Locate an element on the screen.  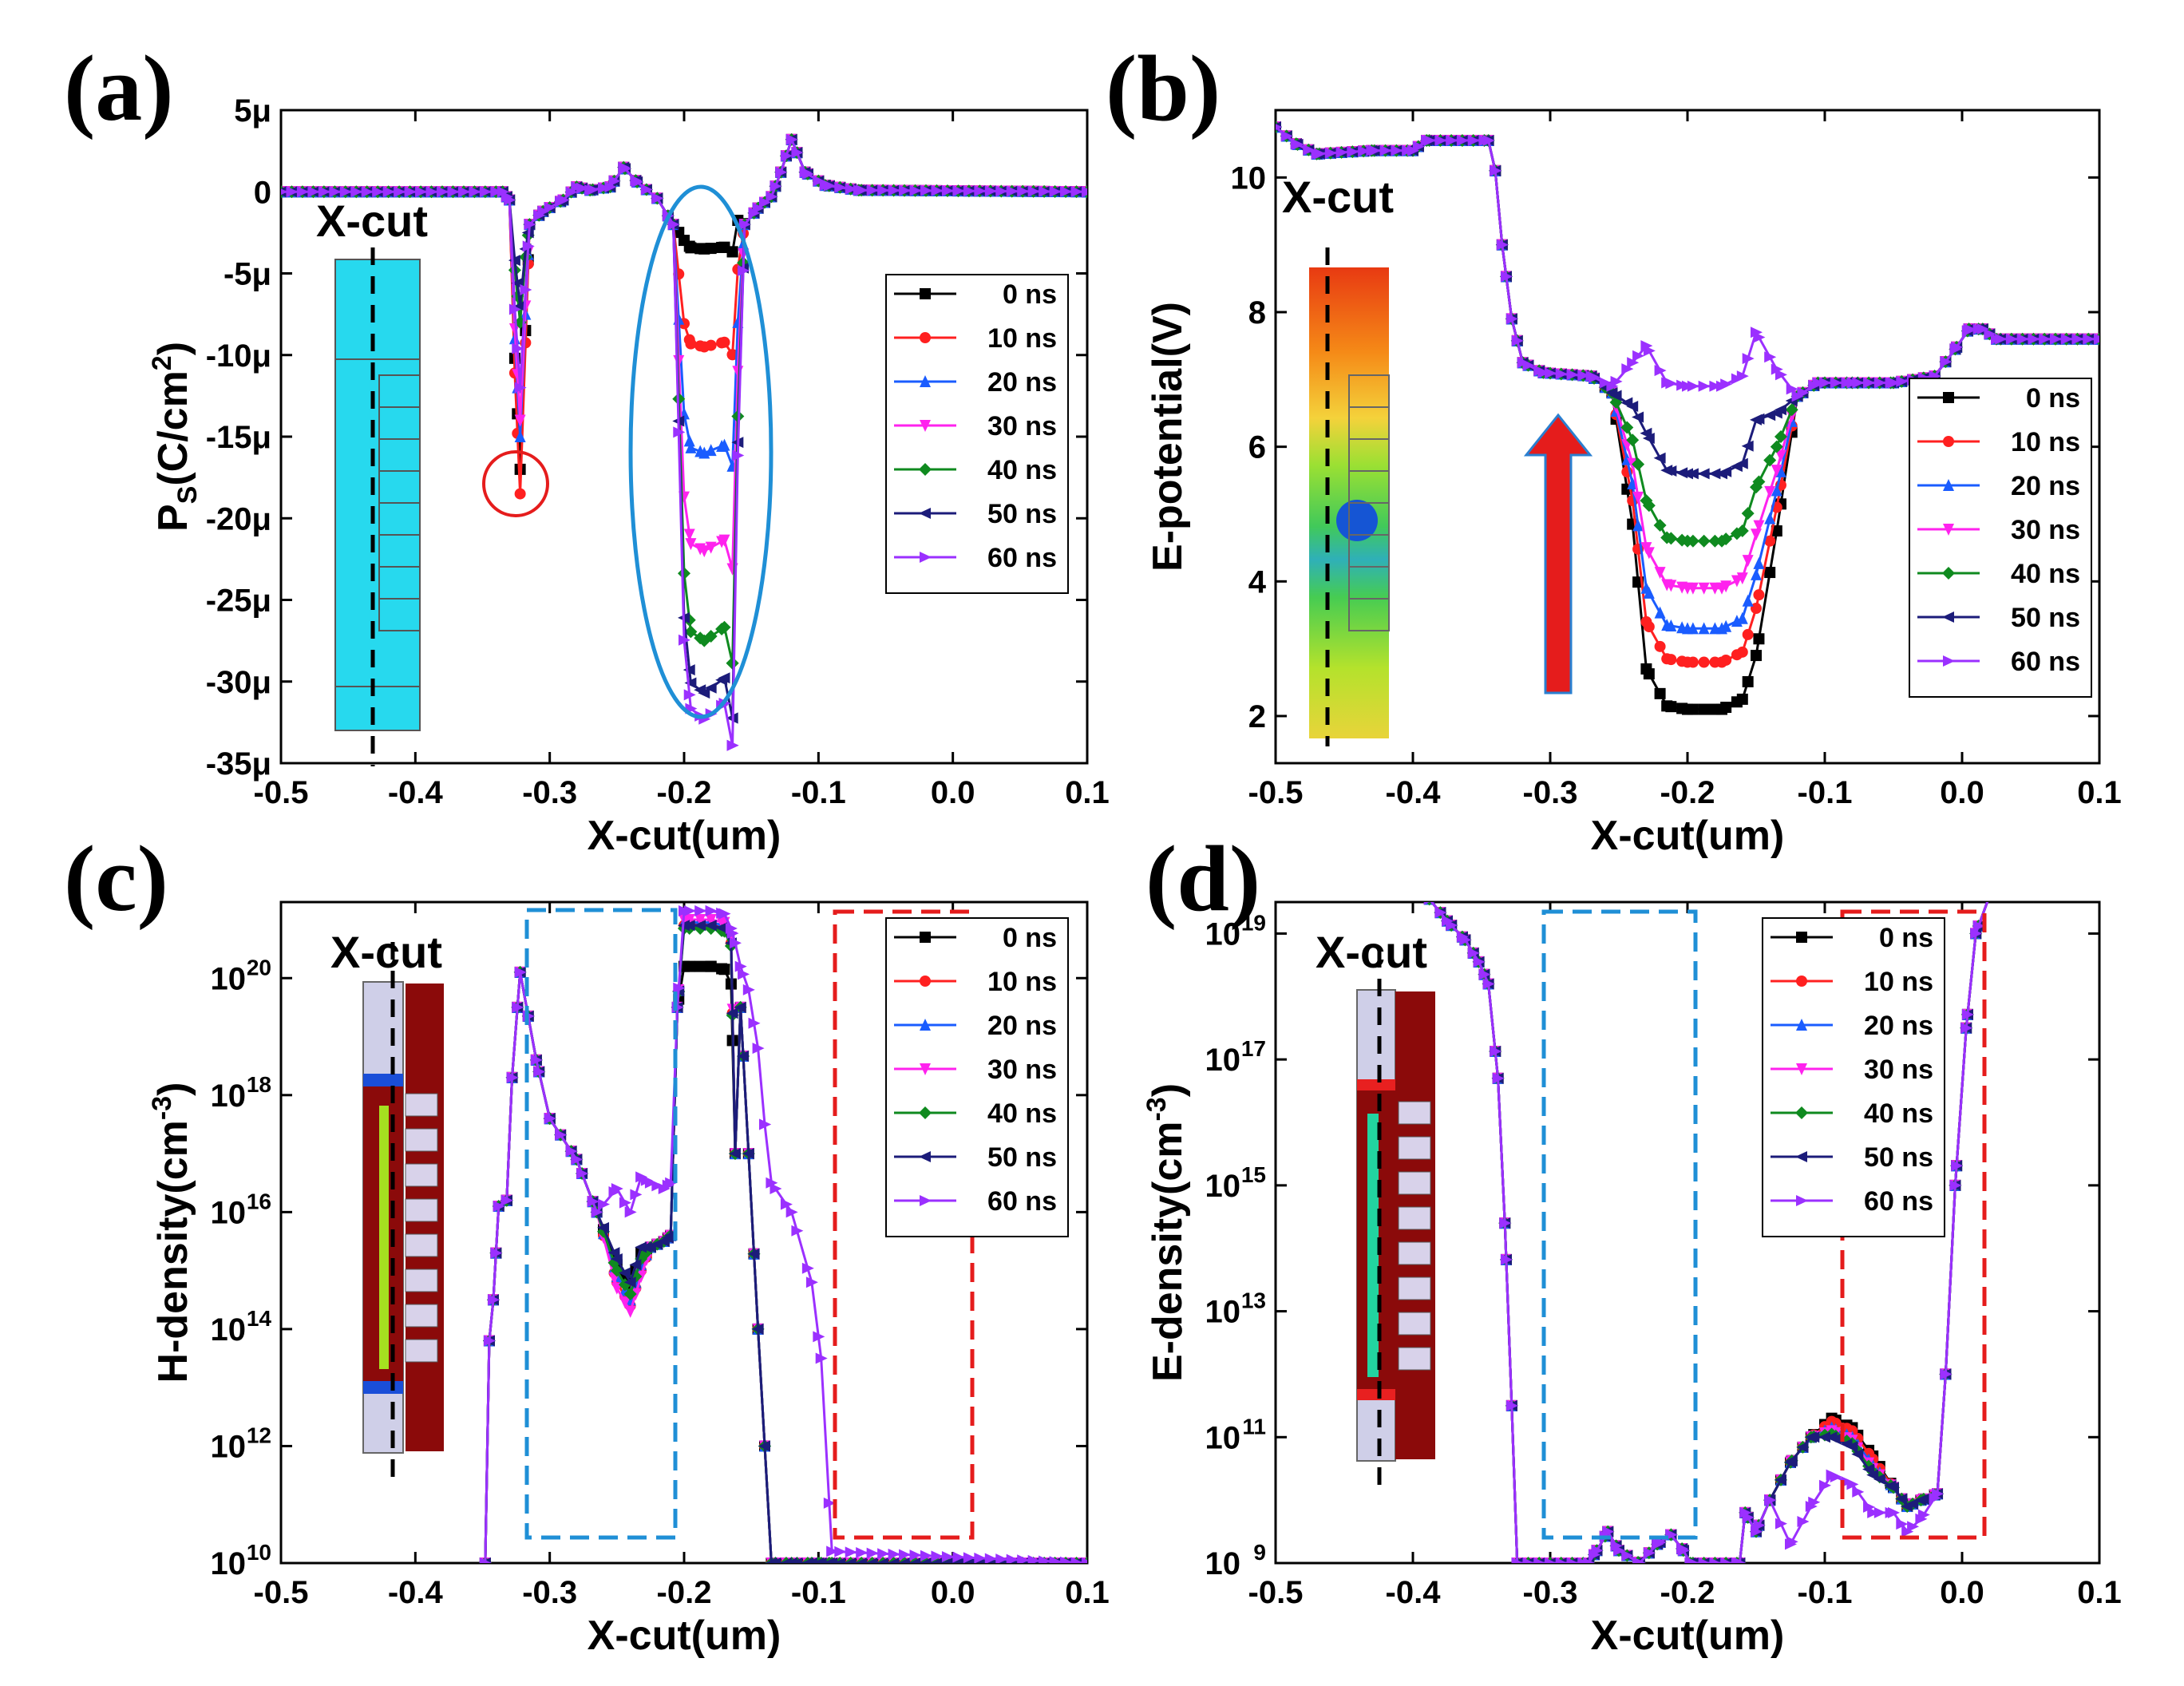
y-tick-exponent: 20 is located at coordinates (259, 967).